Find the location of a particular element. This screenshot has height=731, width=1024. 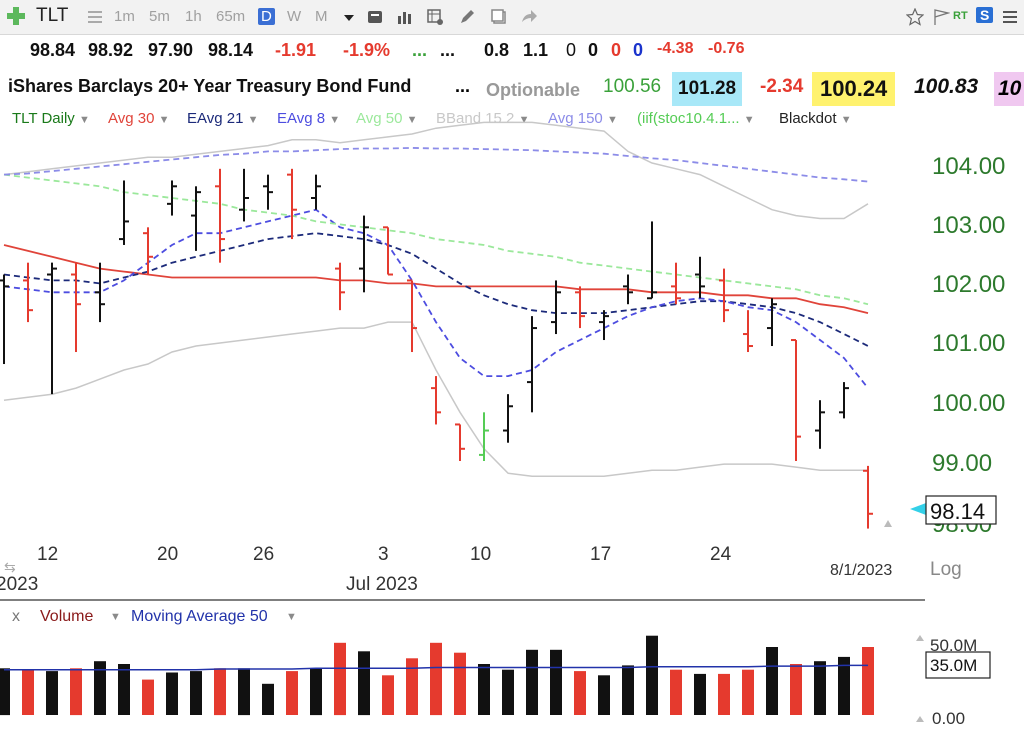

quote-close: 98.14 is located at coordinates (231, 50).